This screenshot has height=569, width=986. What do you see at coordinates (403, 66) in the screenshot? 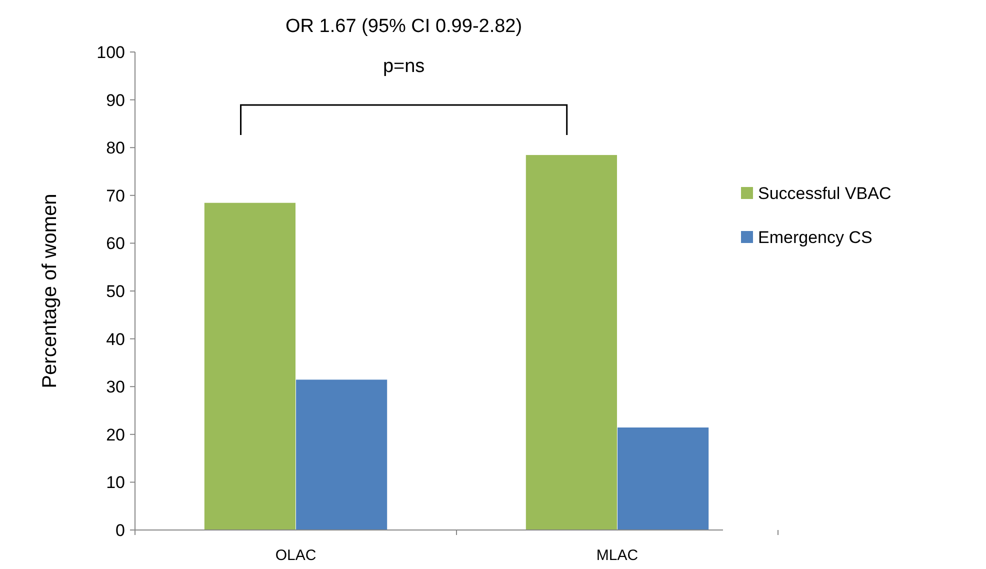
I see `annotation: p=ns` at bounding box center [403, 66].